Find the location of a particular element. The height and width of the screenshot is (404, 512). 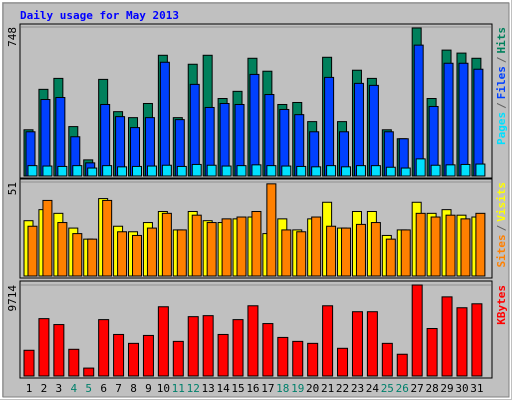

x-tick-label: 17 is located at coordinates (267, 388).